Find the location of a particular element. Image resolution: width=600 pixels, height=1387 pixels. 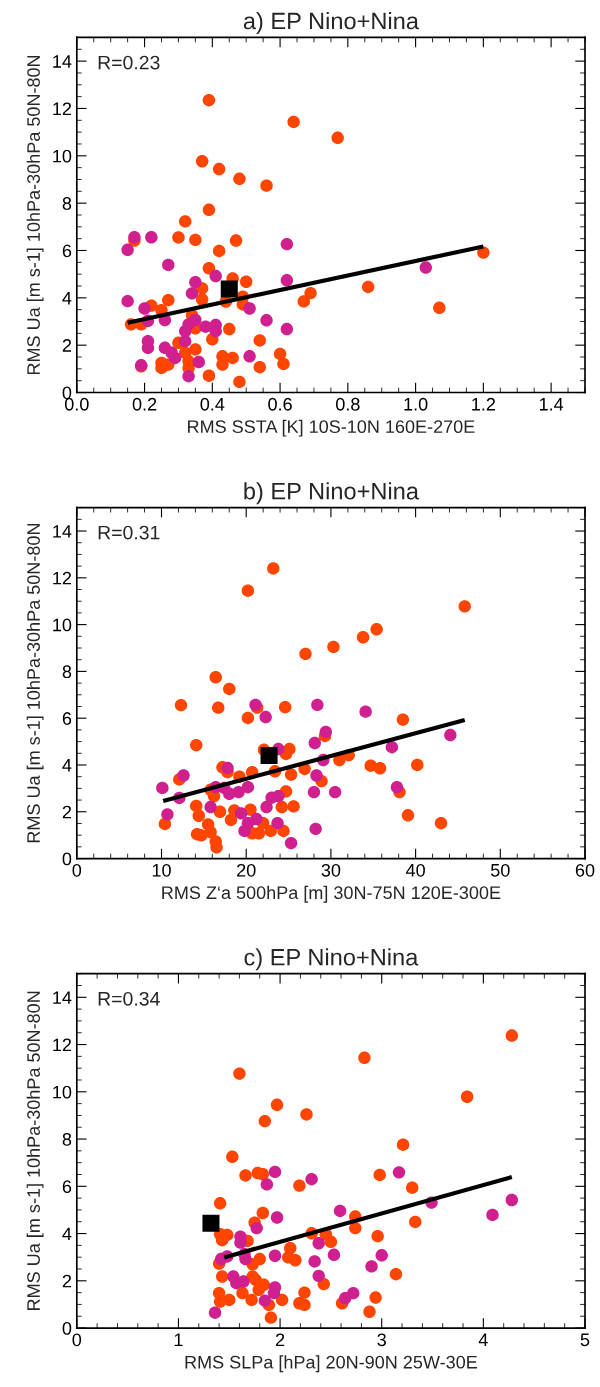

x-tick-label: 20 is located at coordinates (246, 870).